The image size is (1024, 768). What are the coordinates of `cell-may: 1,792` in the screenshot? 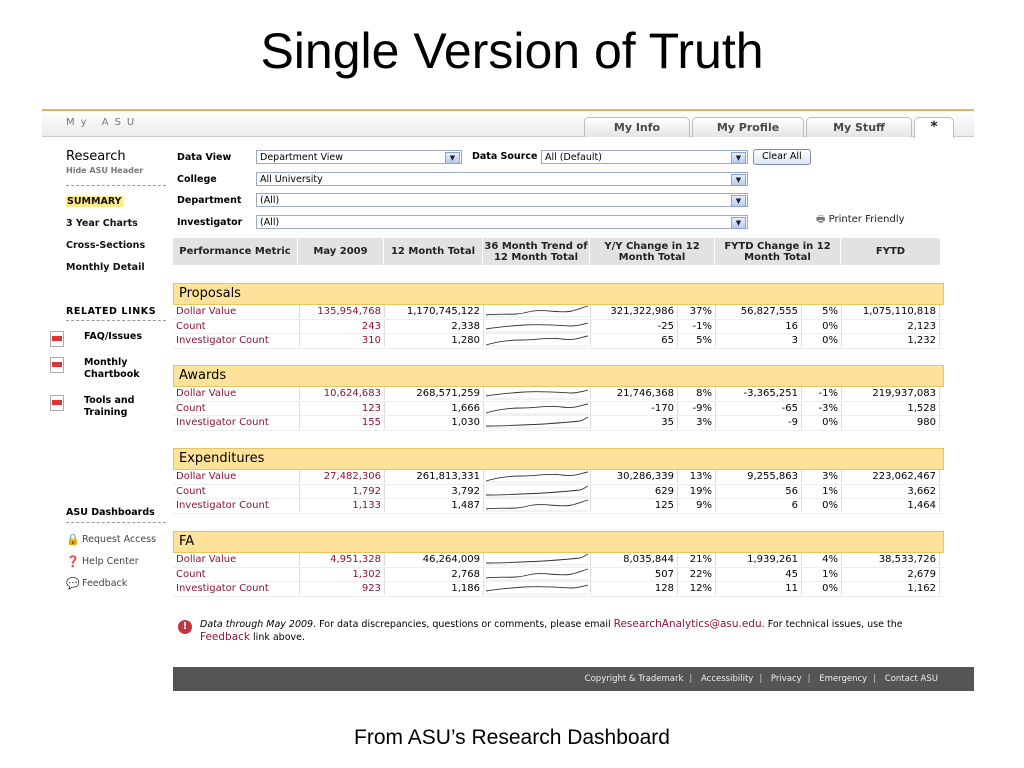 It's located at (341, 491).